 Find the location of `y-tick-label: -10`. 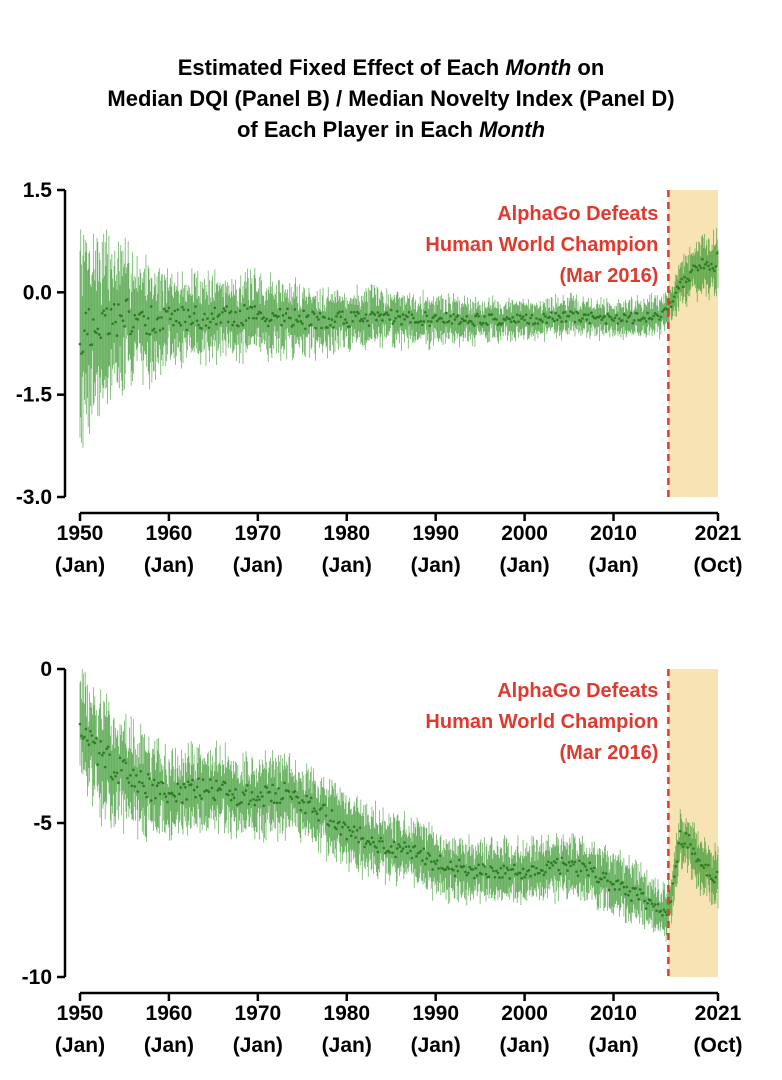

y-tick-label: -10 is located at coordinates (37, 977).